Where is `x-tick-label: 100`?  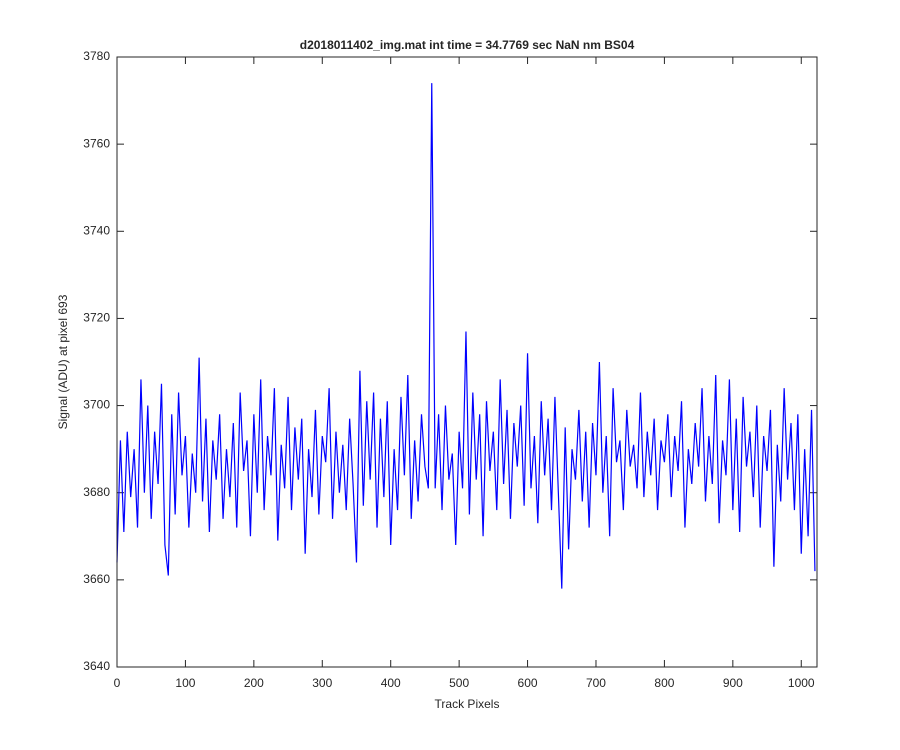
x-tick-label: 100 is located at coordinates (185, 683).